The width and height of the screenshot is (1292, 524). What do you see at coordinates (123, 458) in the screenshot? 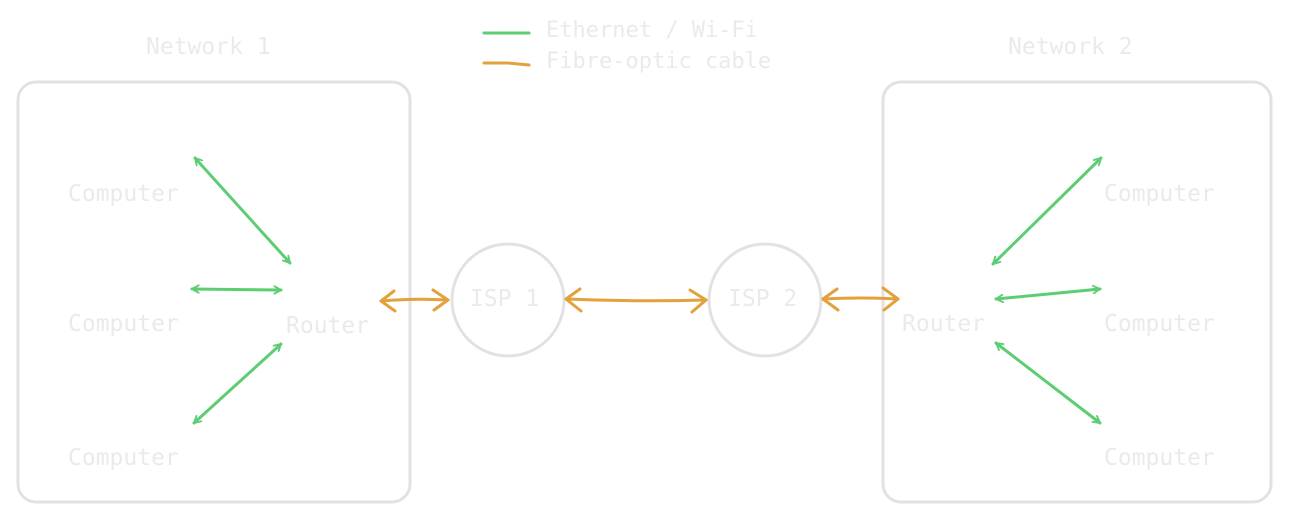
I see `network-1-computer-3: Computer` at bounding box center [123, 458].